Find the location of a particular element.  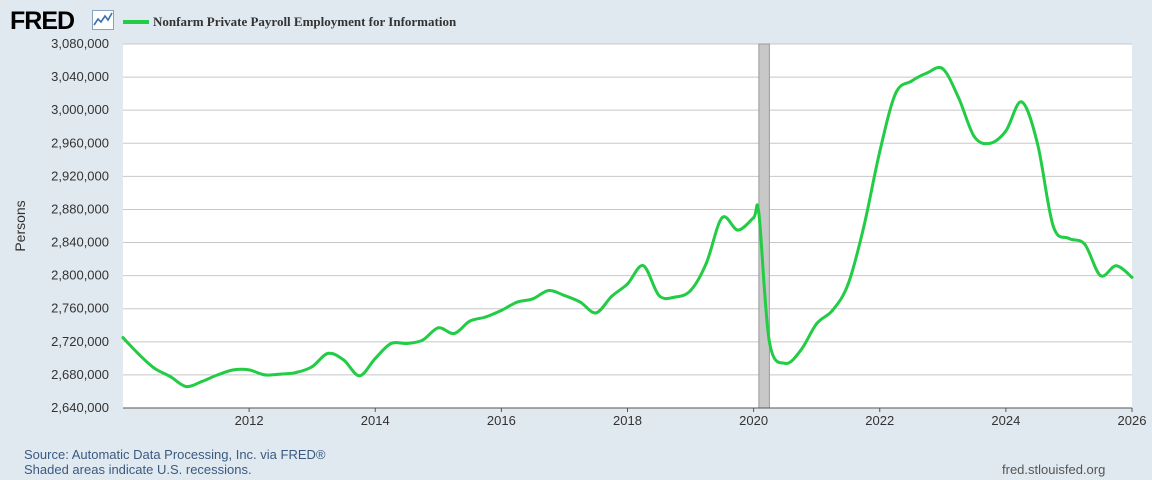

x-axis-ticks: 2012 2014 2016 2018 2020 2022 2024 2026 is located at coordinates (635, 417).